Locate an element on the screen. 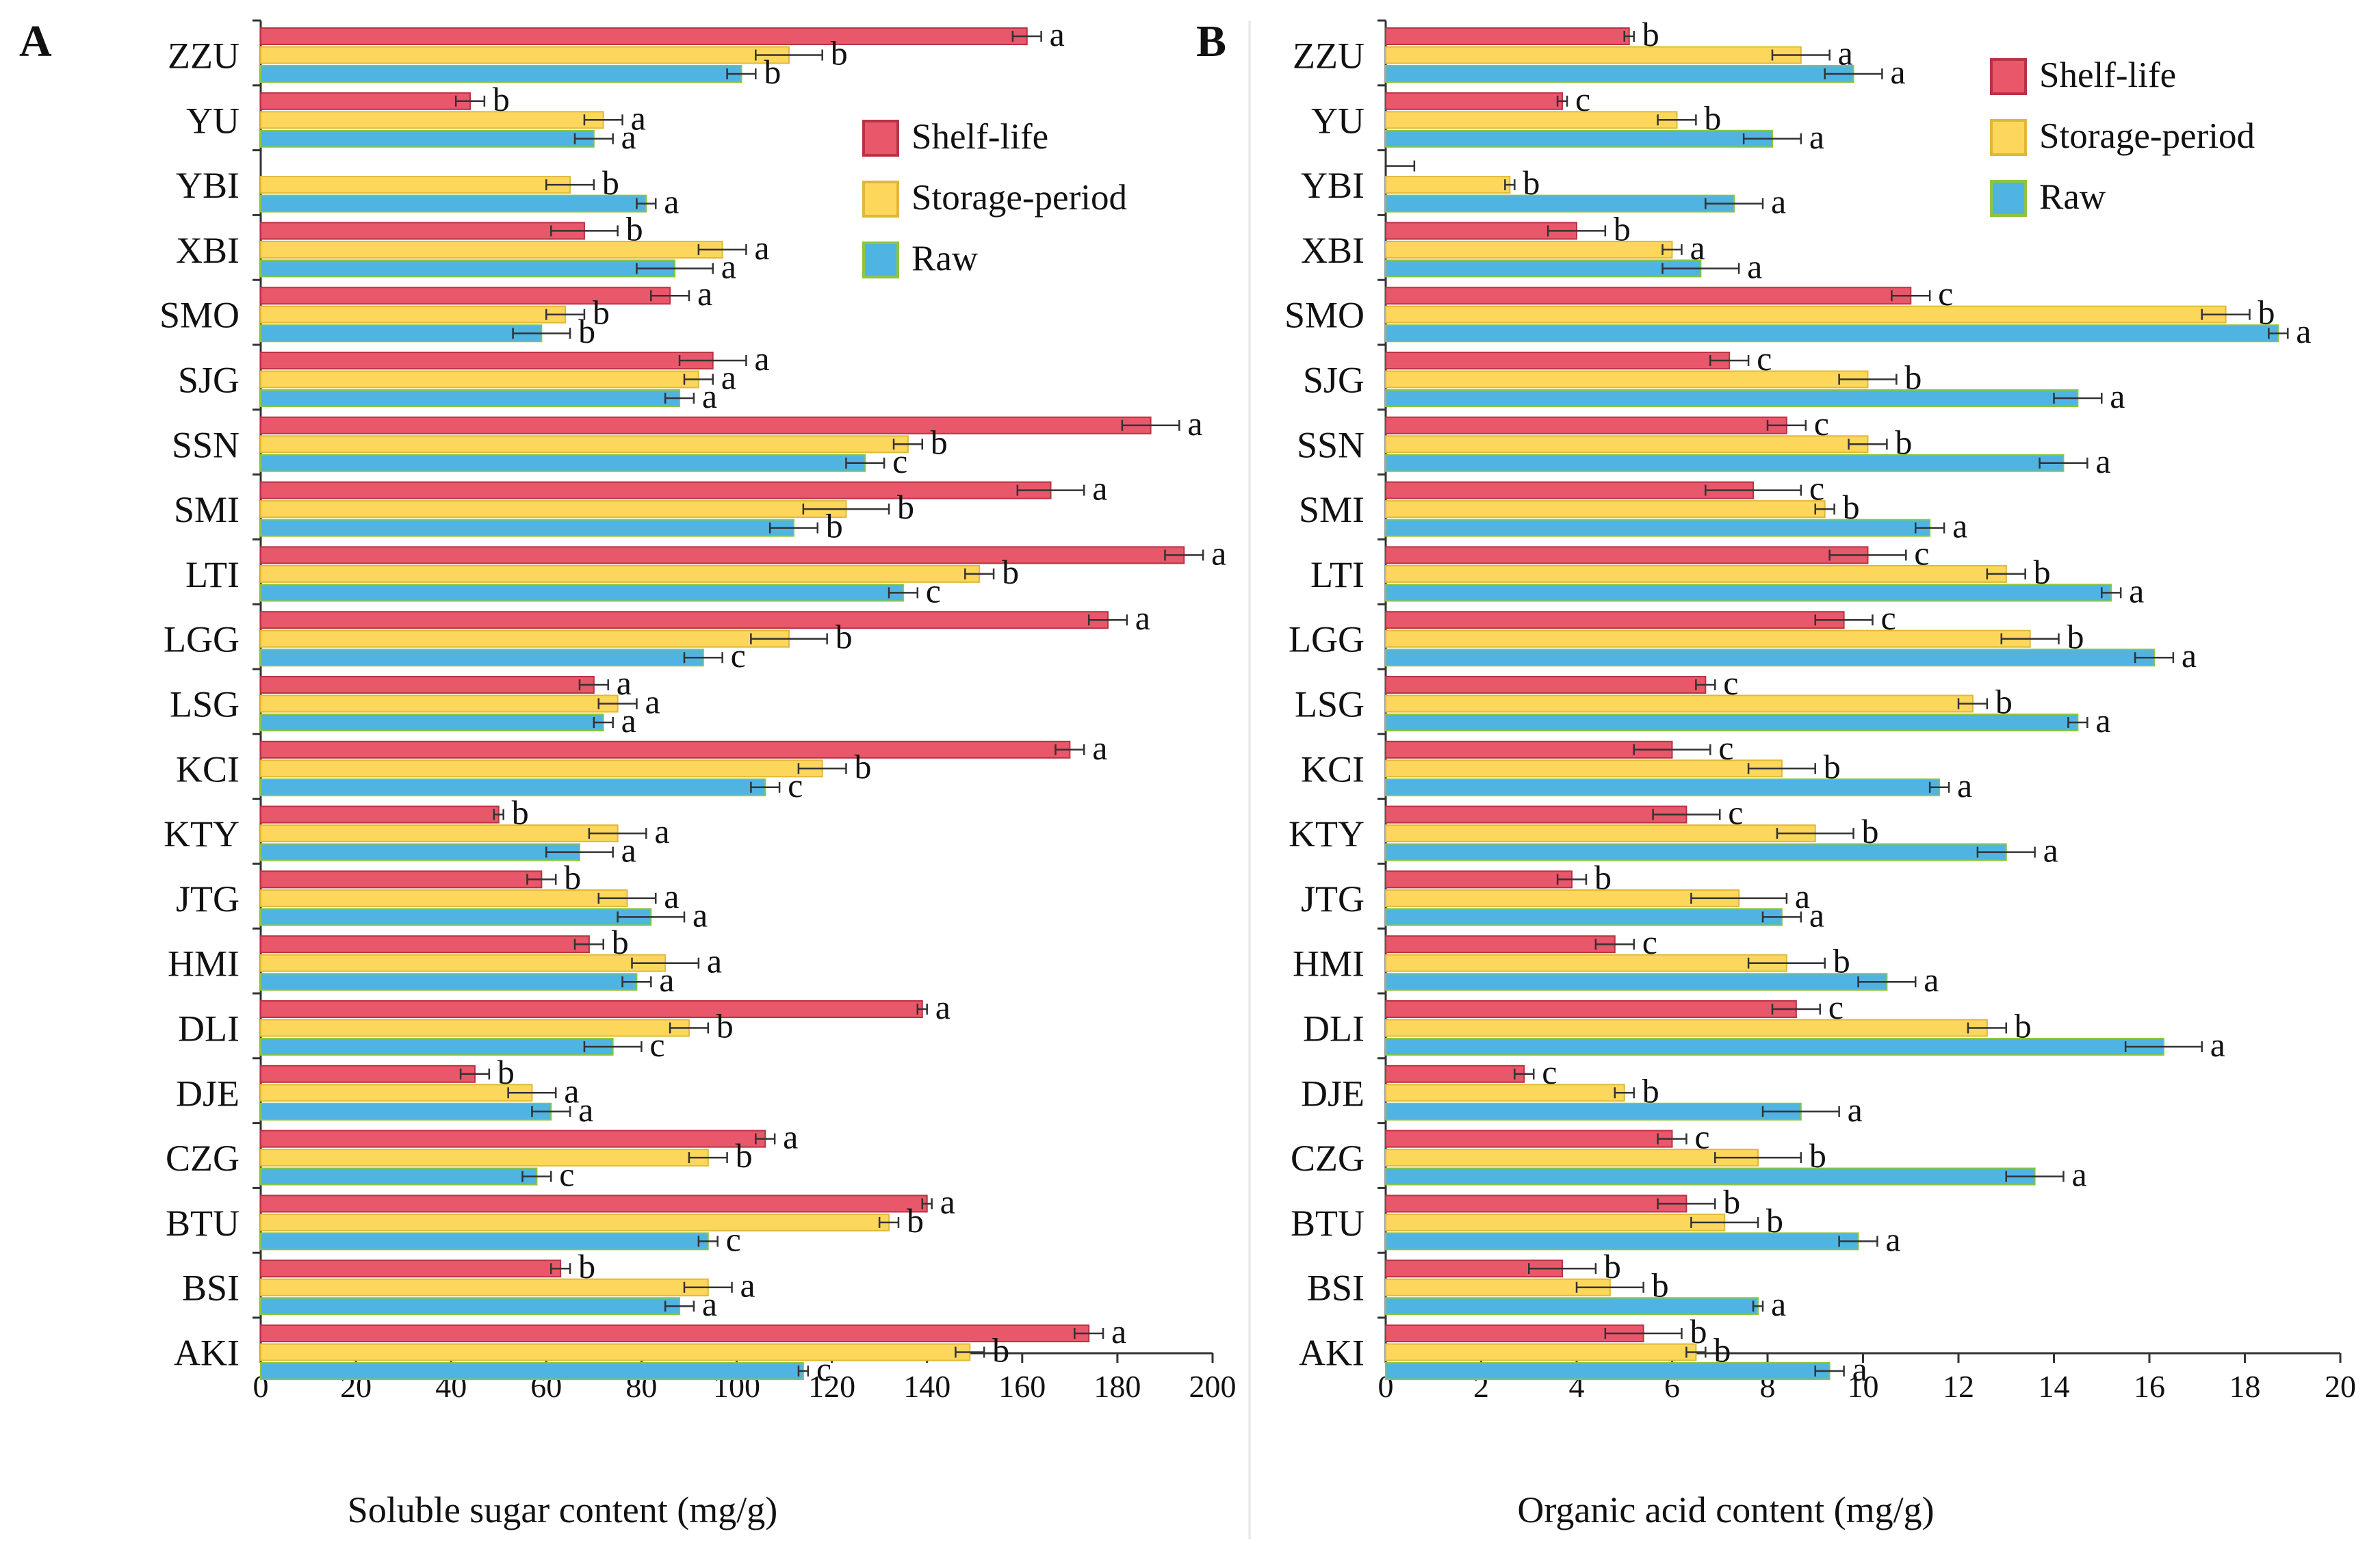  panel-a-category-label: KTY is located at coordinates (202, 833).